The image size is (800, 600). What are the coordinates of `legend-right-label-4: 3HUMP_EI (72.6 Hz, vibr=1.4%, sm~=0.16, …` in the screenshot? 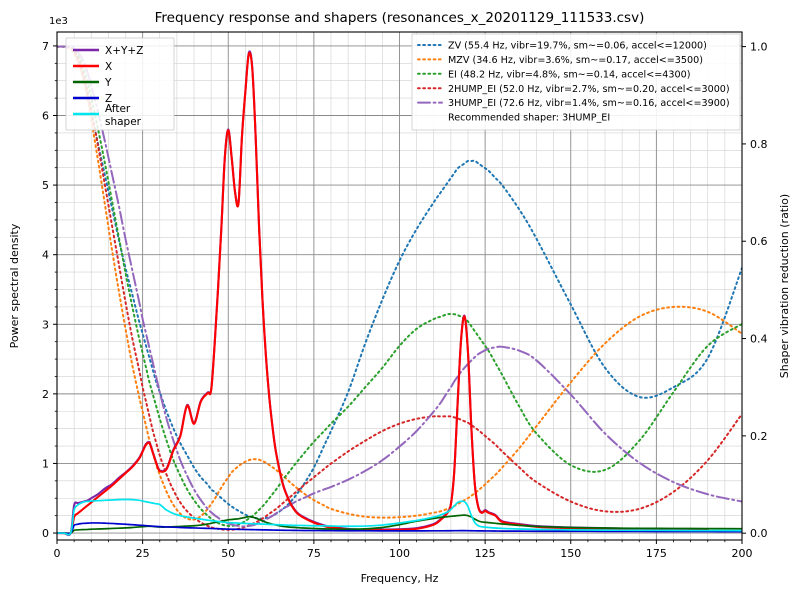 It's located at (589, 103).